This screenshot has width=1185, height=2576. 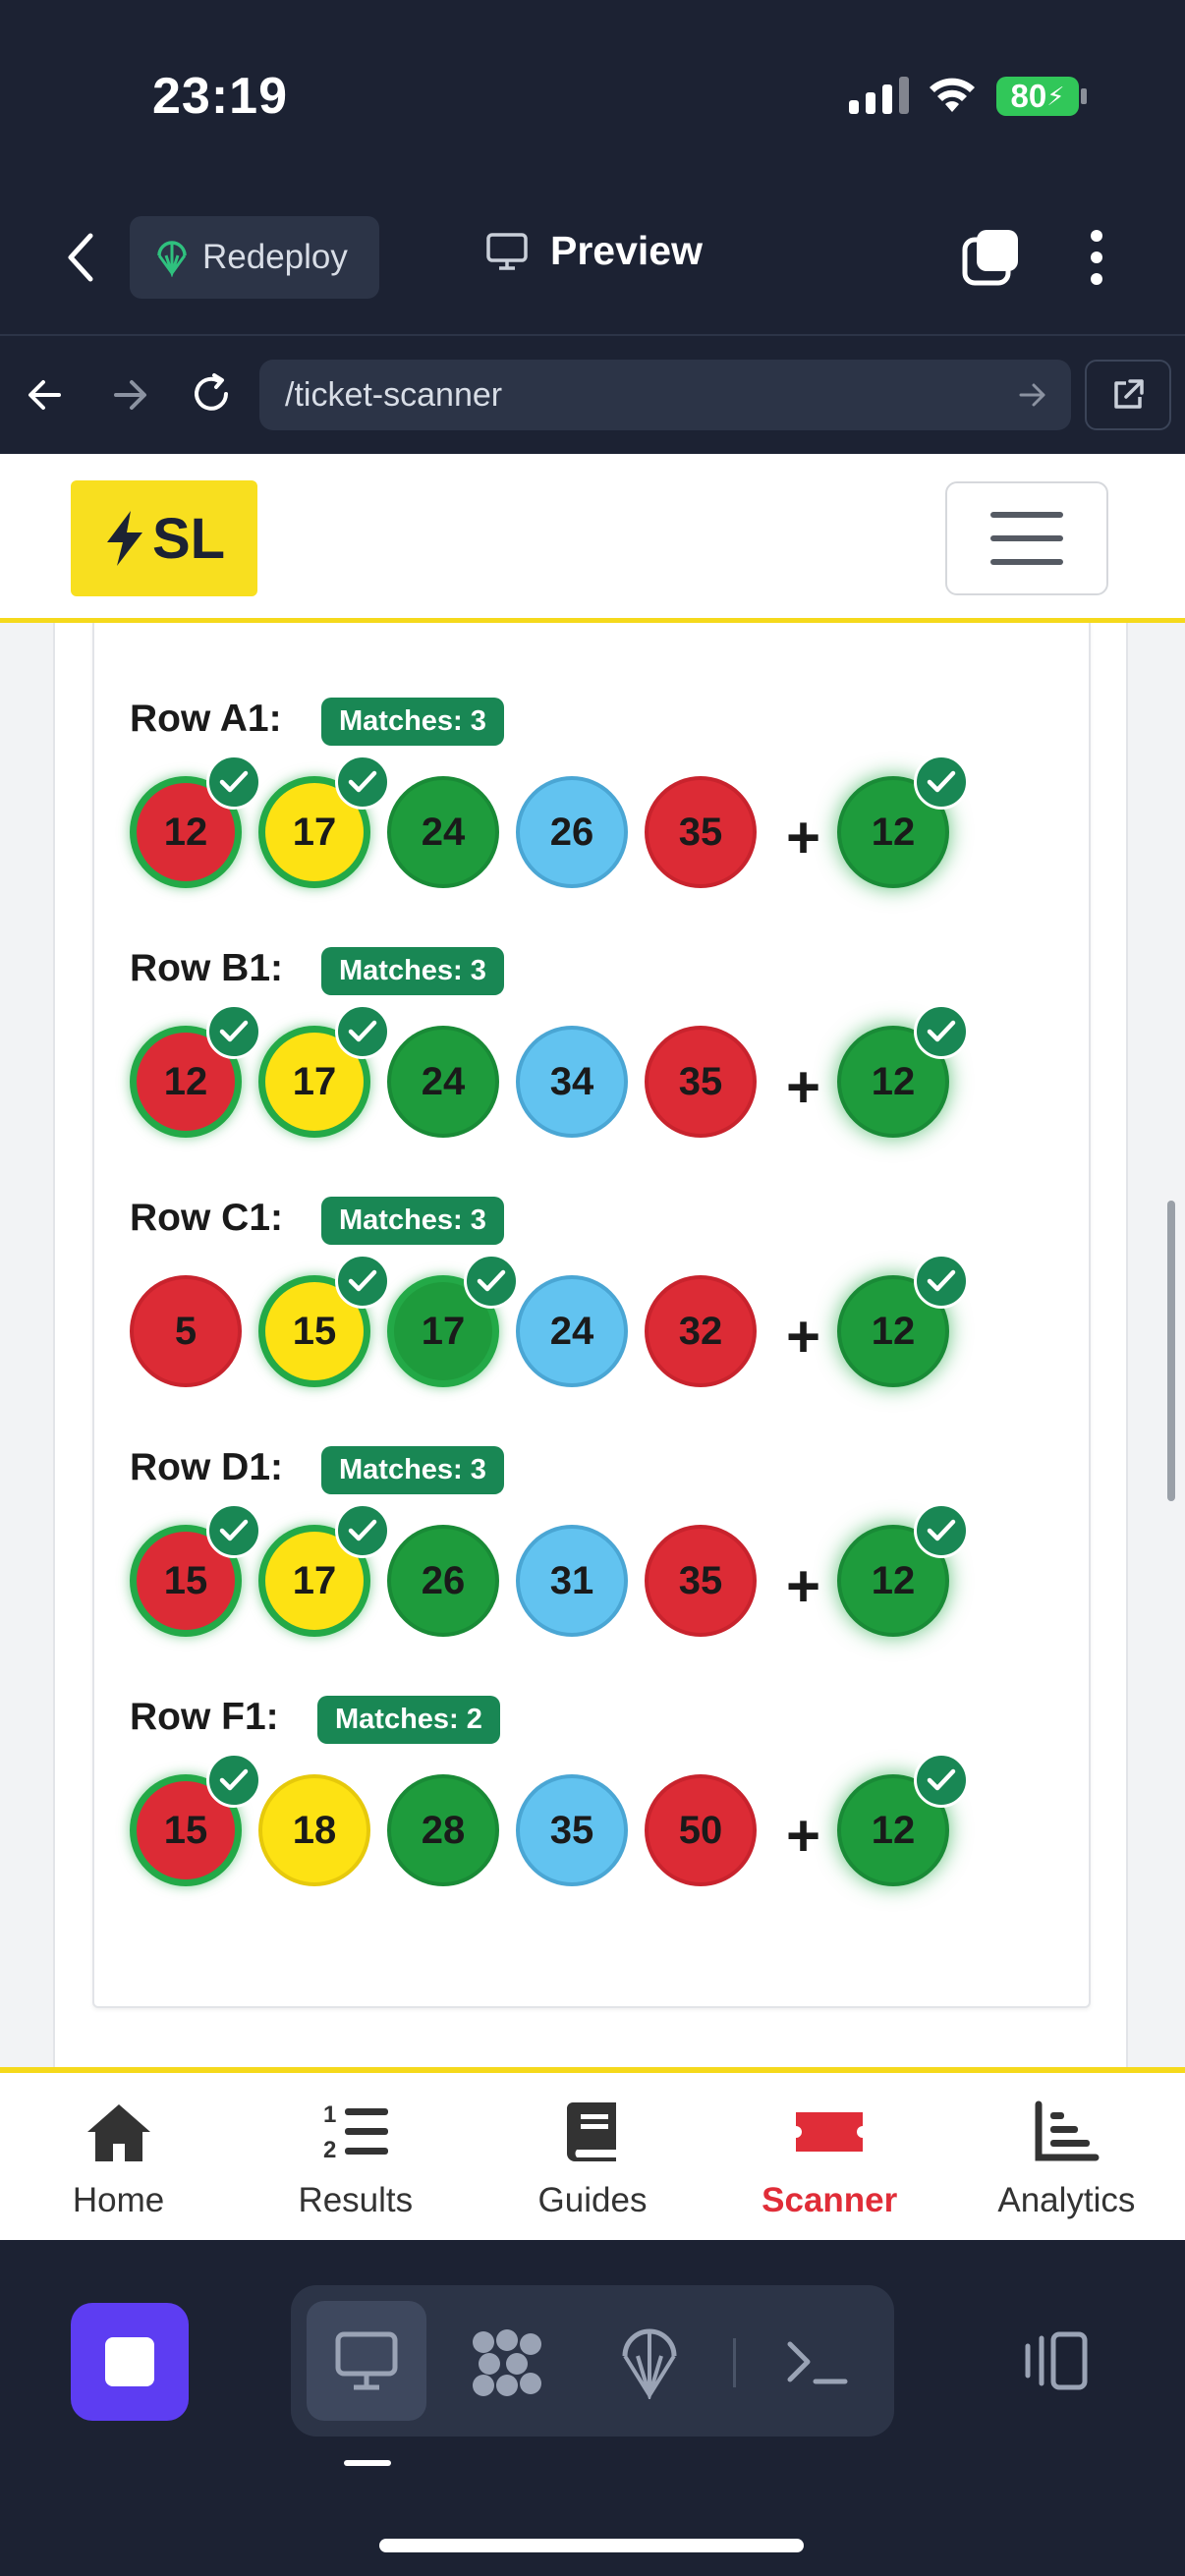 What do you see at coordinates (701, 1830) in the screenshot?
I see `number-ball: 50` at bounding box center [701, 1830].